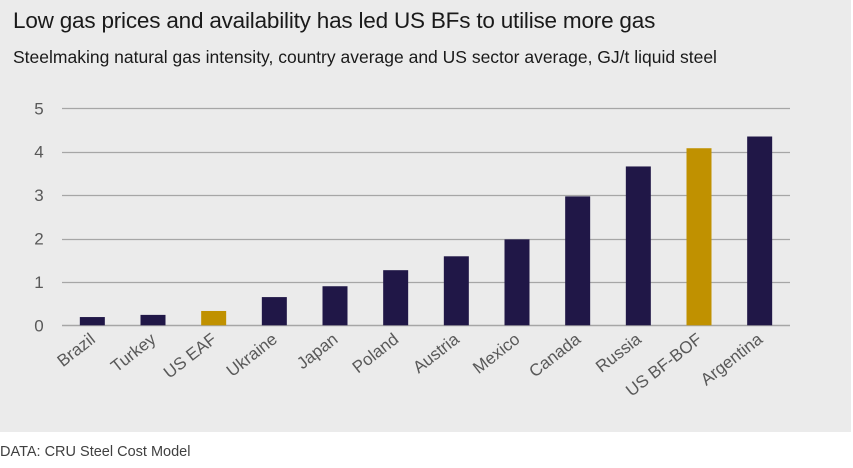  I want to click on bar-japan, so click(335, 306).